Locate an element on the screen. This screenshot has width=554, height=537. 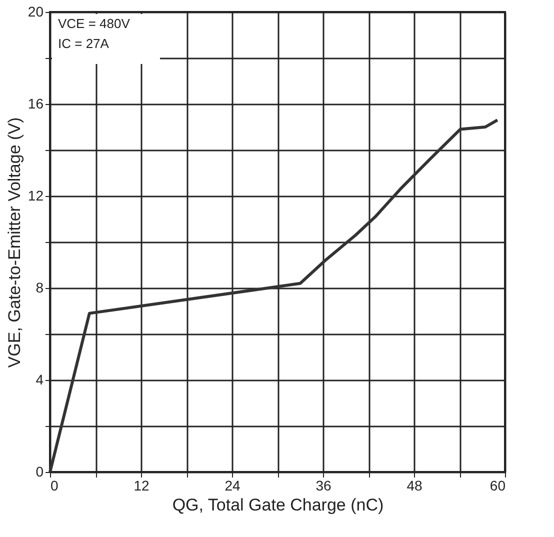
annotation: IC = 27A is located at coordinates (84, 43).